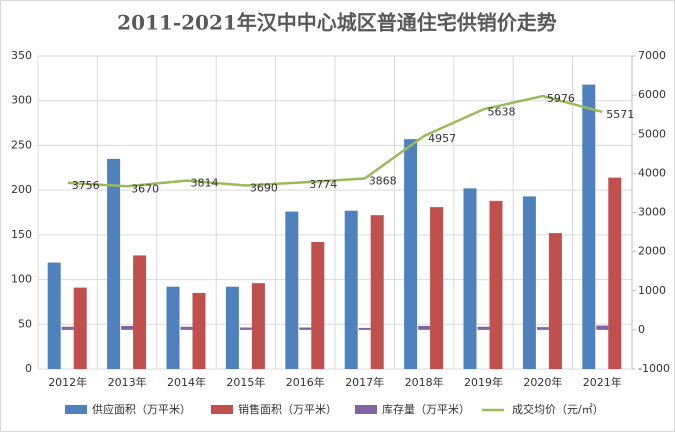 This screenshot has height=432, width=675. Describe the element at coordinates (21, 234) in the screenshot. I see `y-tick-label: 150` at that location.